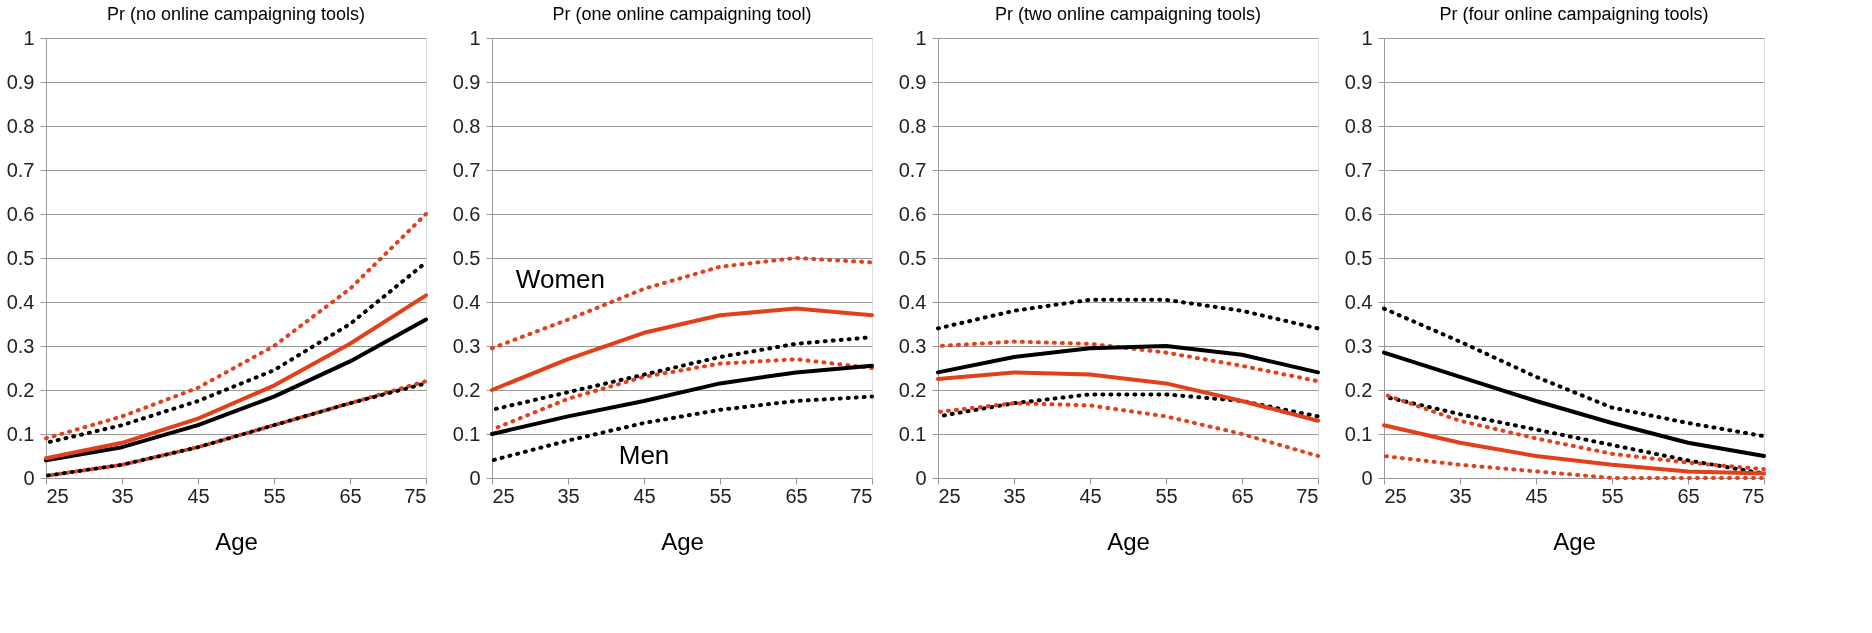 The height and width of the screenshot is (633, 1872). What do you see at coordinates (644, 455) in the screenshot?
I see `annotation: Men` at bounding box center [644, 455].